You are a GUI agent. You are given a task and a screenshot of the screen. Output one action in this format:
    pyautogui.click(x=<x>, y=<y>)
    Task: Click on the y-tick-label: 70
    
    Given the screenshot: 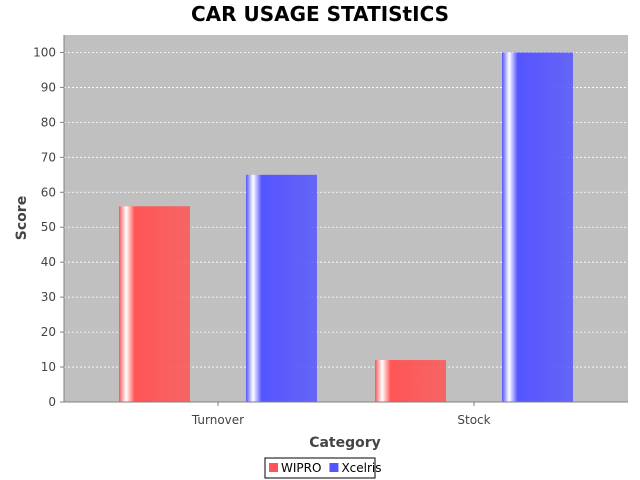 What is the action you would take?
    pyautogui.click(x=48, y=157)
    